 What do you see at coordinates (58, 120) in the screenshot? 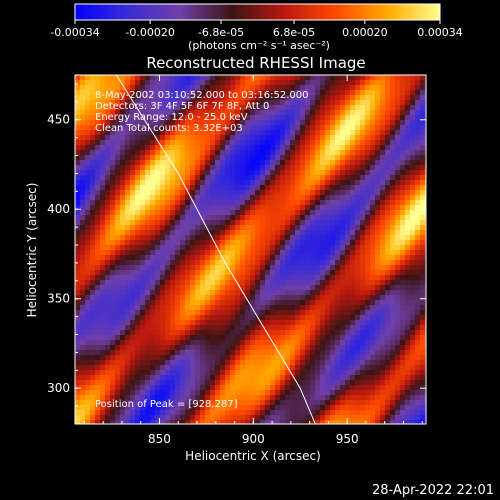
I see `y-tick-label: 450` at bounding box center [58, 120].